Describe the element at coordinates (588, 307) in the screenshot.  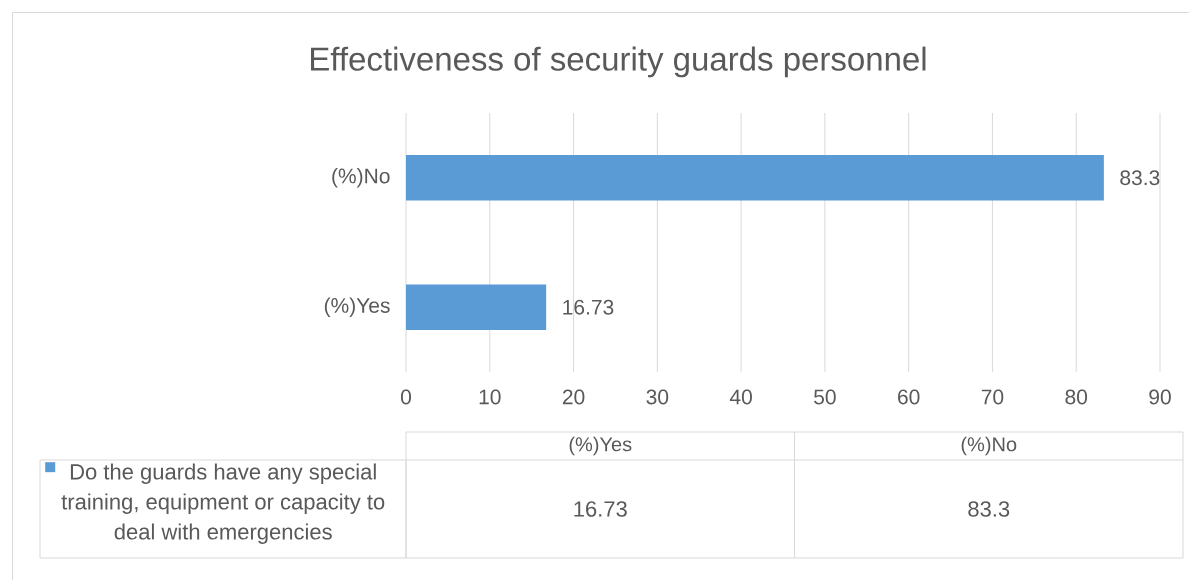
I see `data-label: 16.73` at that location.